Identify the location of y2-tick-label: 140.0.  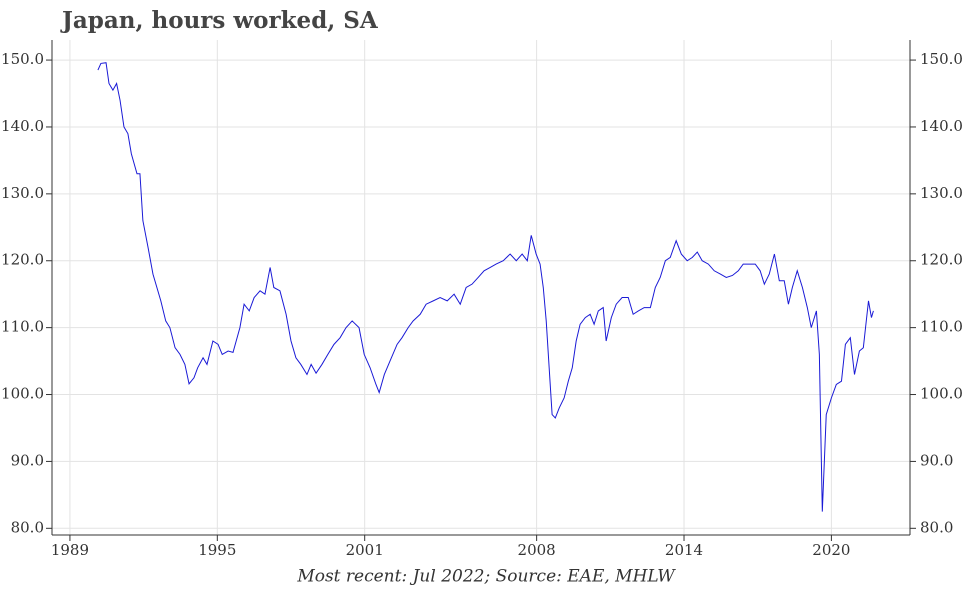
(941, 126).